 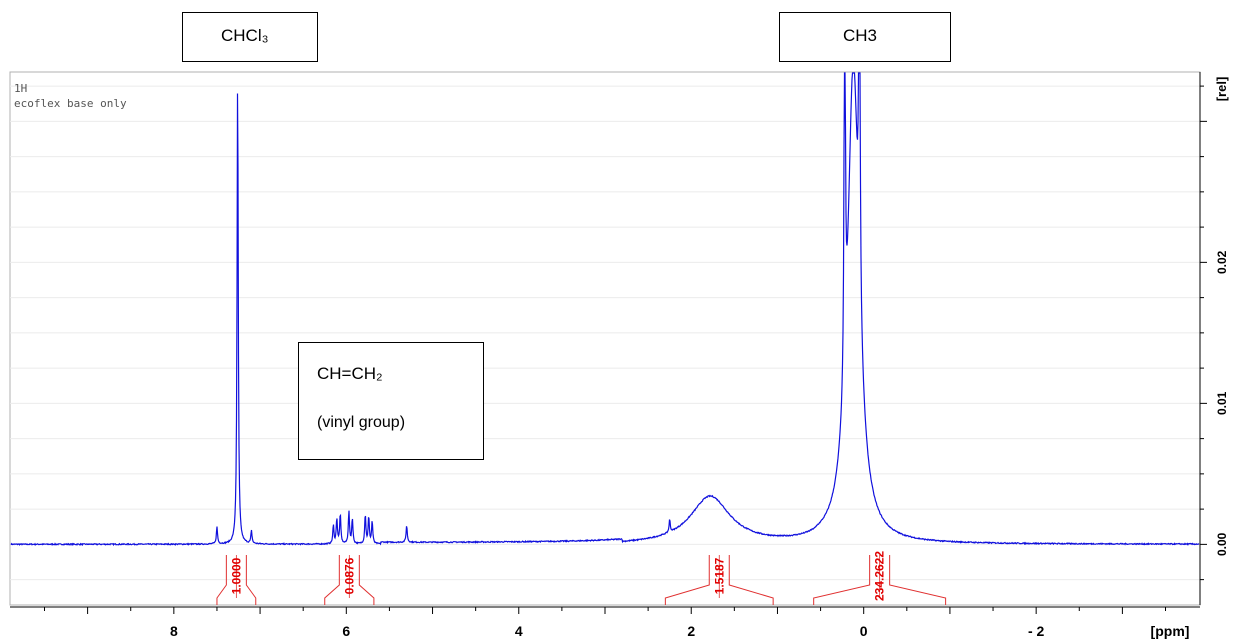 I want to click on annotation-vinyl: CH=CH₂ (vinyl group), so click(x=391, y=401).